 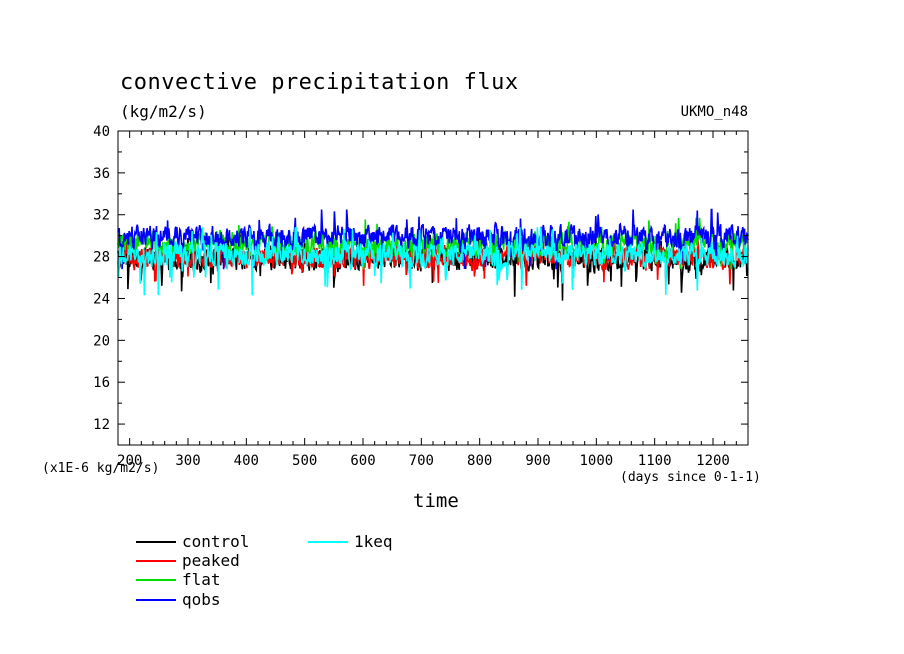 I want to click on x-tick-label: 700, so click(x=421, y=461).